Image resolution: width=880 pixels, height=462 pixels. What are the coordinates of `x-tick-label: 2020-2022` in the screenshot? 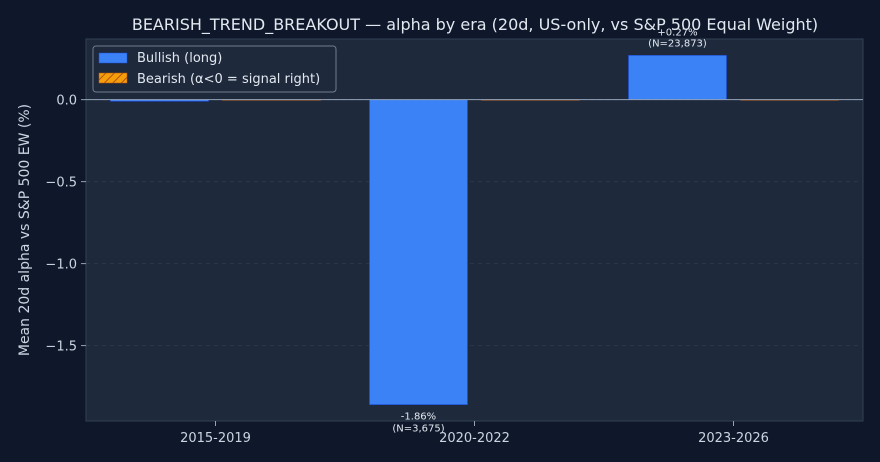 It's located at (474, 438).